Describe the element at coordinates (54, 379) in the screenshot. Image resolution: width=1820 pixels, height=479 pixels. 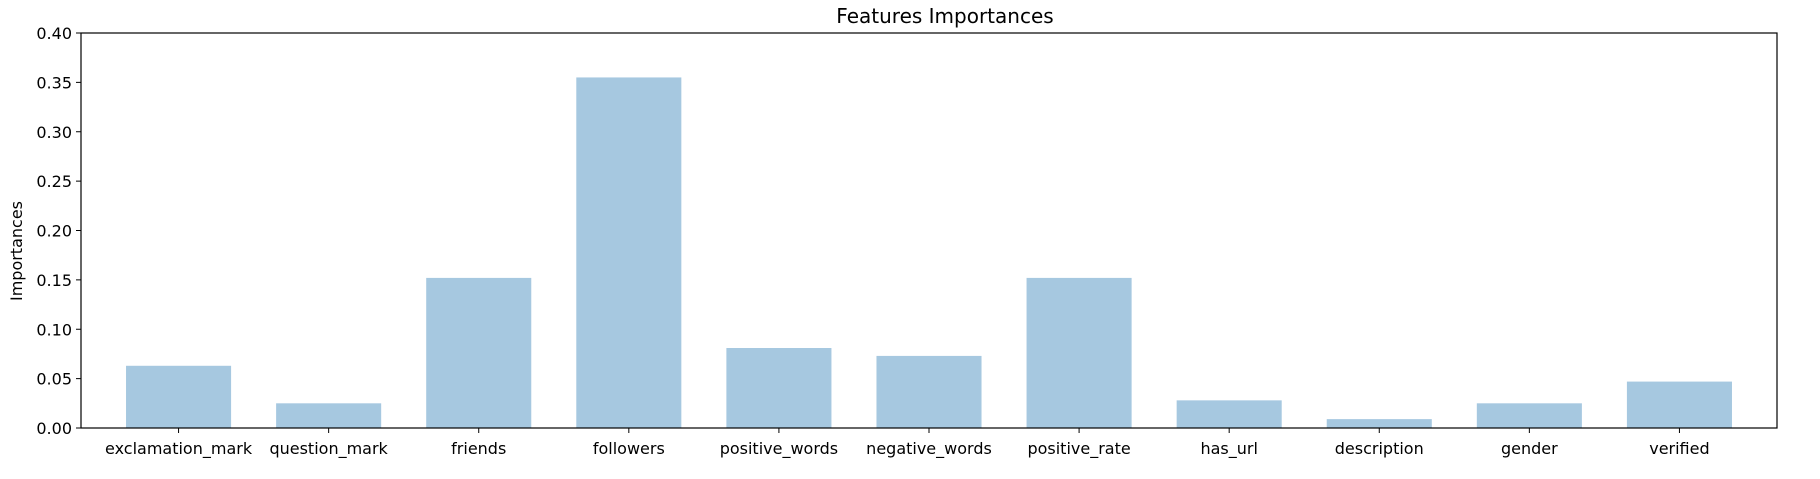
I see `y-tick-label: 0.05` at that location.